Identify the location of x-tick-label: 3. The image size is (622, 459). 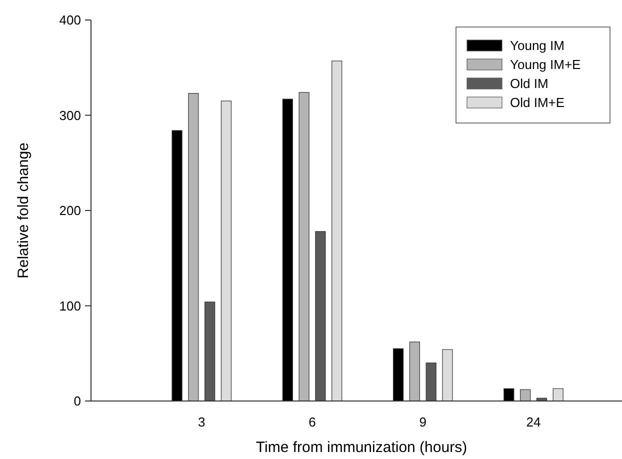
(202, 422).